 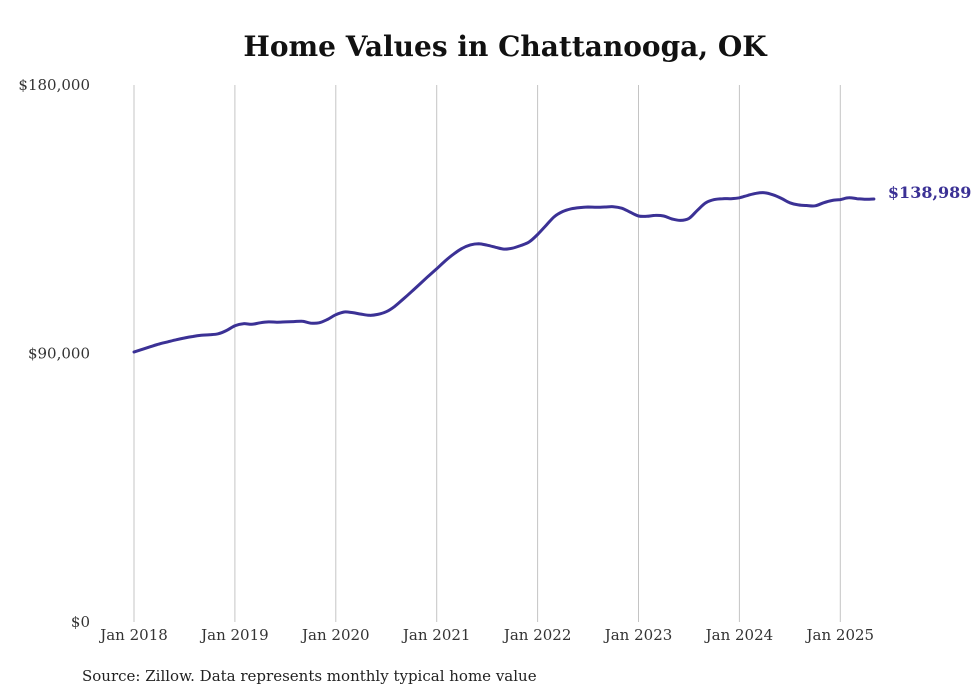 I want to click on x-tick-label: Jan 2025, so click(x=840, y=635).